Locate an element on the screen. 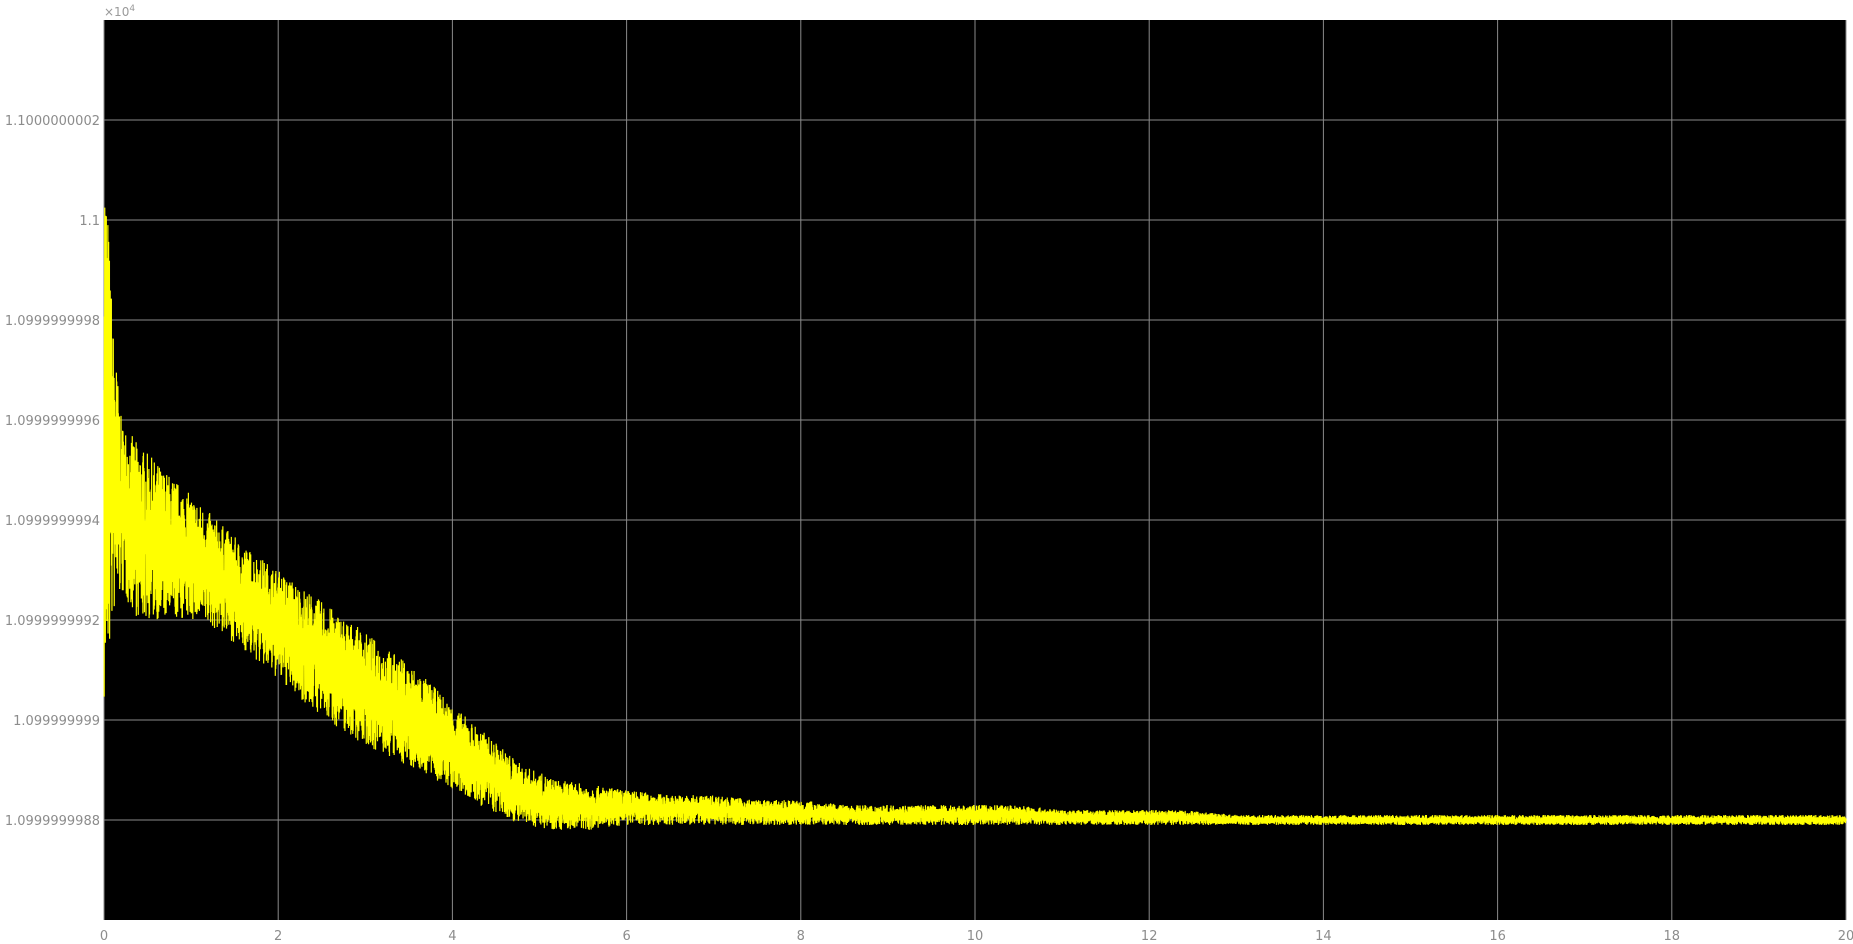  x-tick-label: 10 is located at coordinates (975, 936).